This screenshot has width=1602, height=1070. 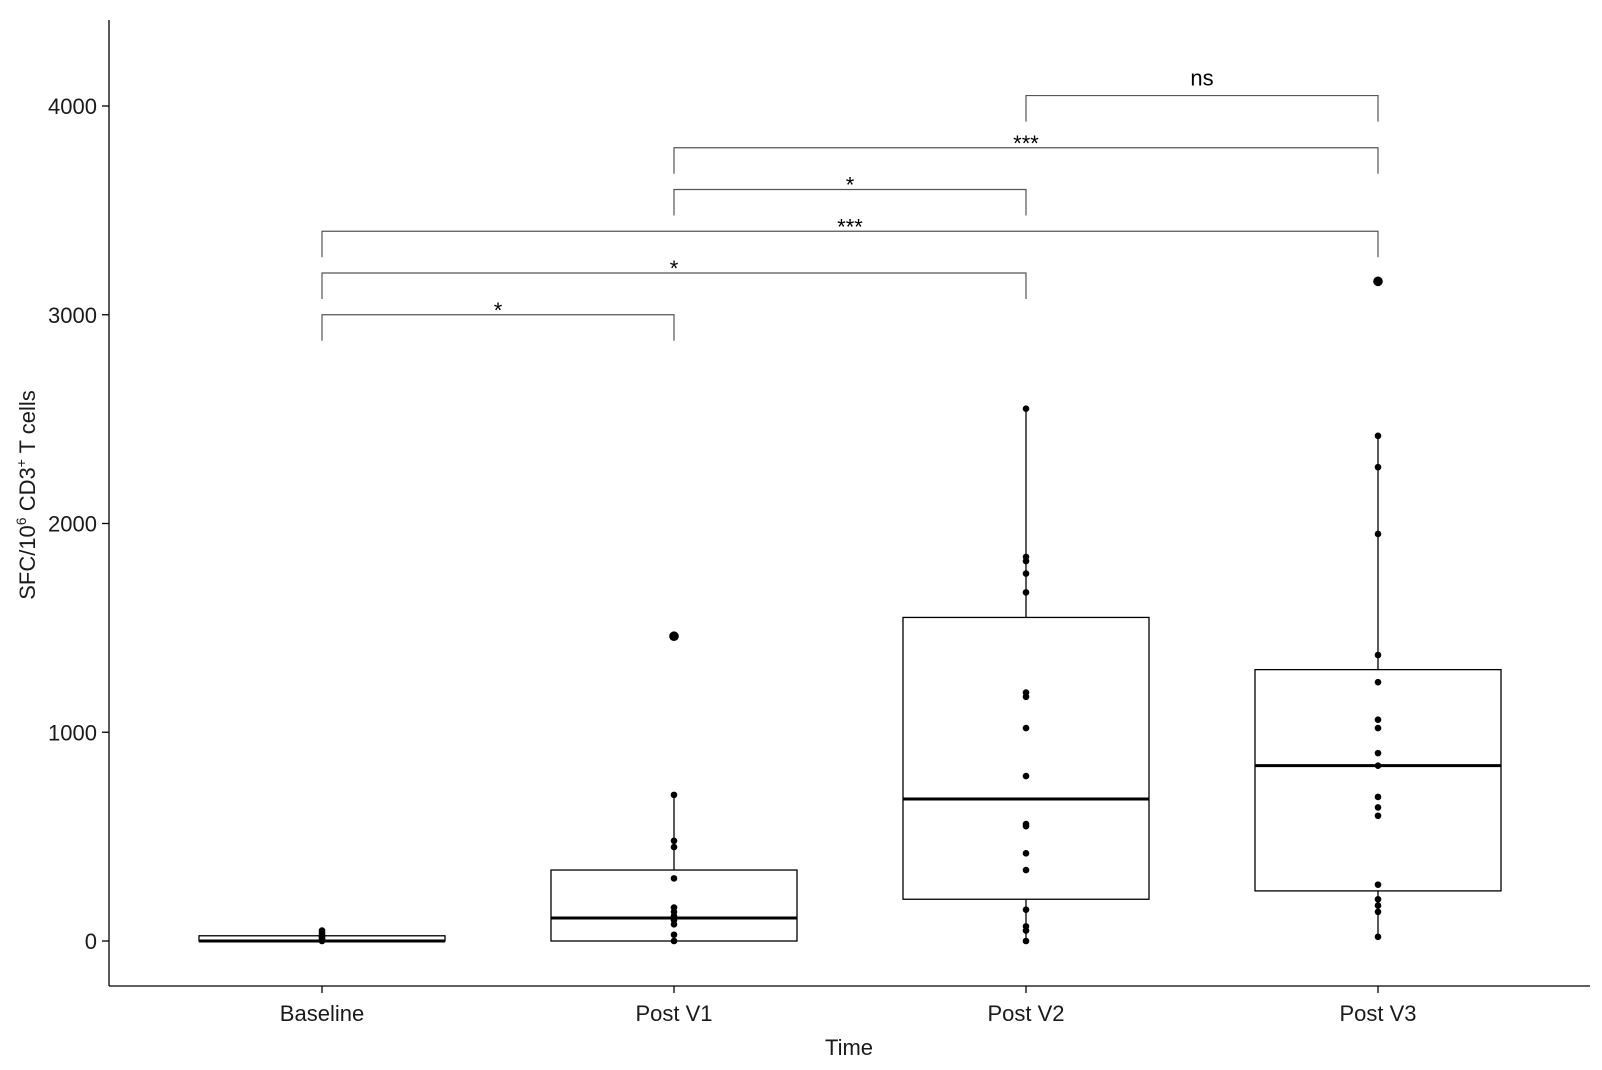 What do you see at coordinates (848, 1006) in the screenshot?
I see `x-ticks: Baseline Post V1 Post V2 Post V3` at bounding box center [848, 1006].